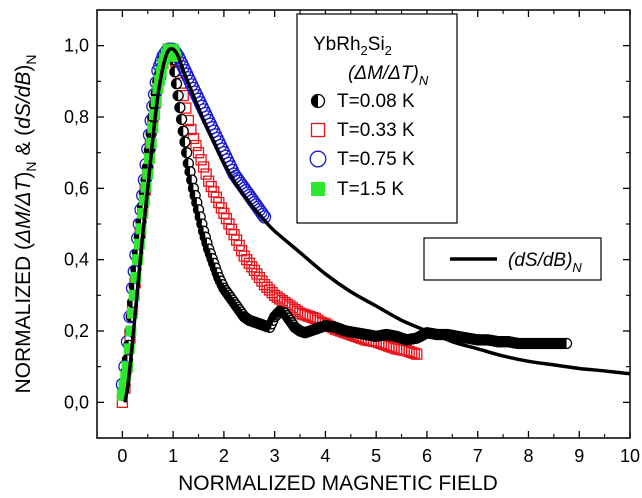  What do you see at coordinates (76, 331) in the screenshot?
I see `y-tick-label: 0,2` at bounding box center [76, 331].